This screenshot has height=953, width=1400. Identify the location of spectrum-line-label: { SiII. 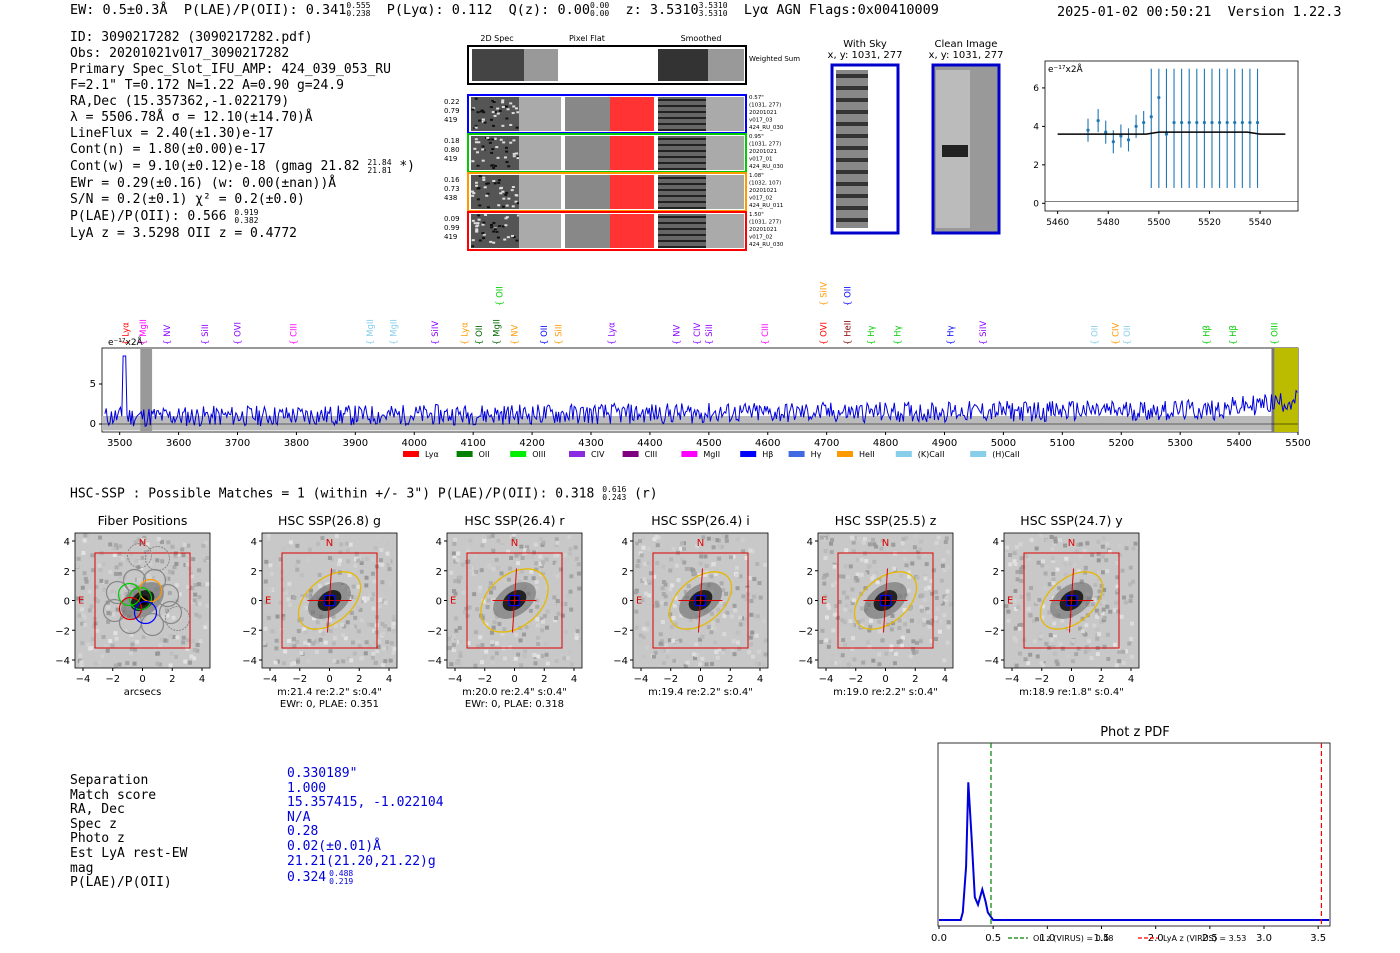
(206, 334).